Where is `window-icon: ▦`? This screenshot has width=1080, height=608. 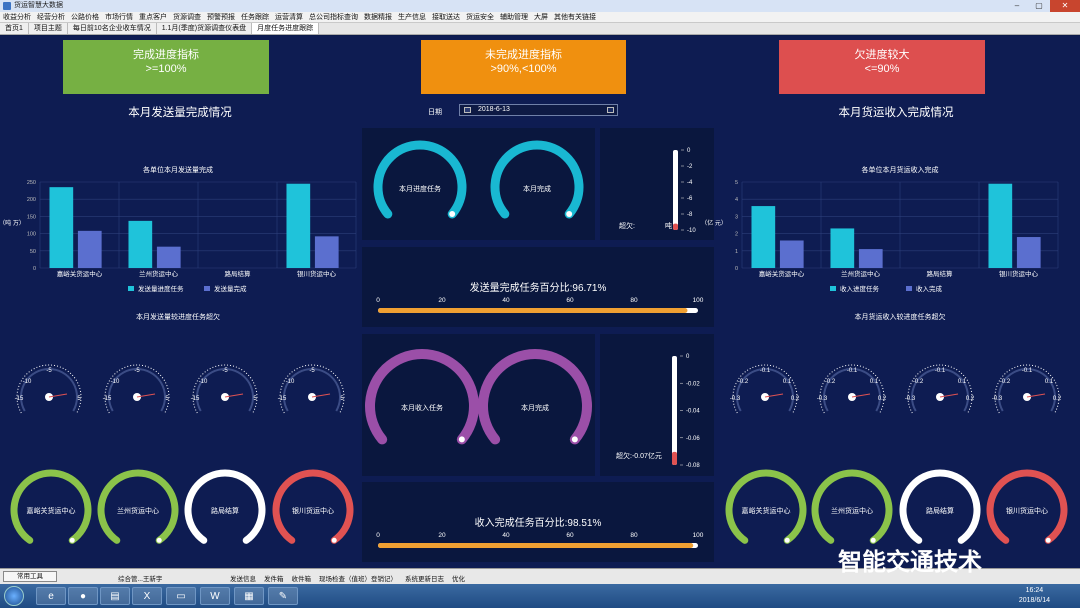 window-icon: ▦ is located at coordinates (249, 596).